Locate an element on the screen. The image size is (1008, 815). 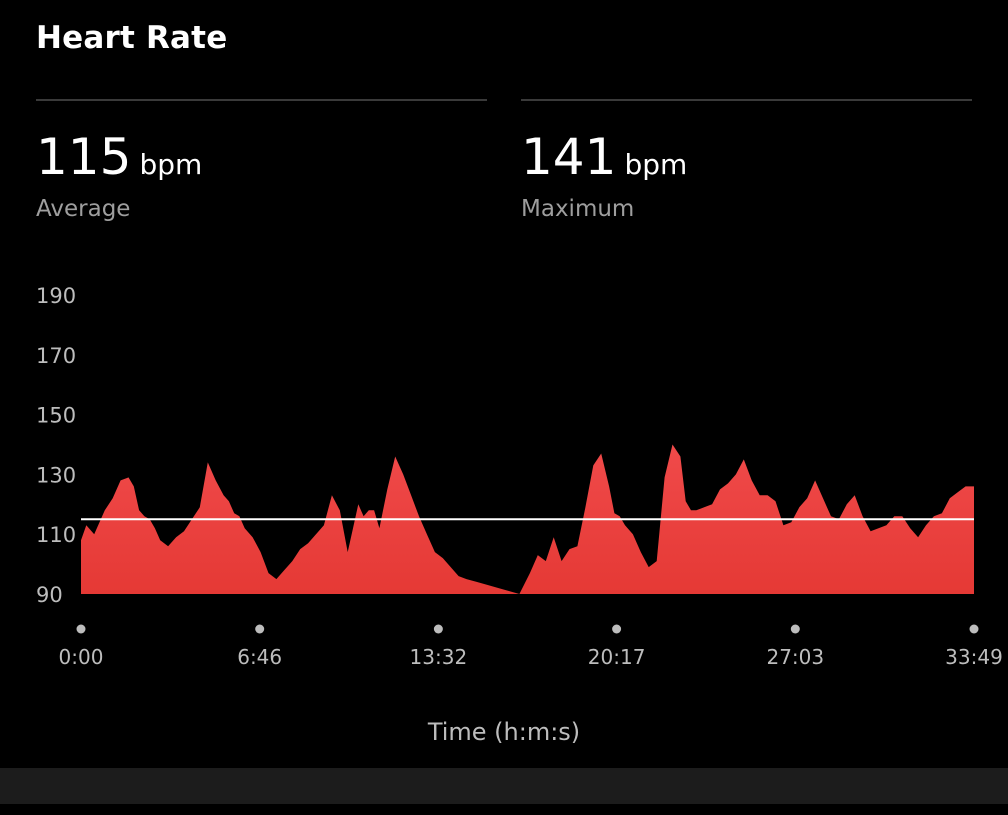
x-tick-label: 33:49 is located at coordinates (974, 657).